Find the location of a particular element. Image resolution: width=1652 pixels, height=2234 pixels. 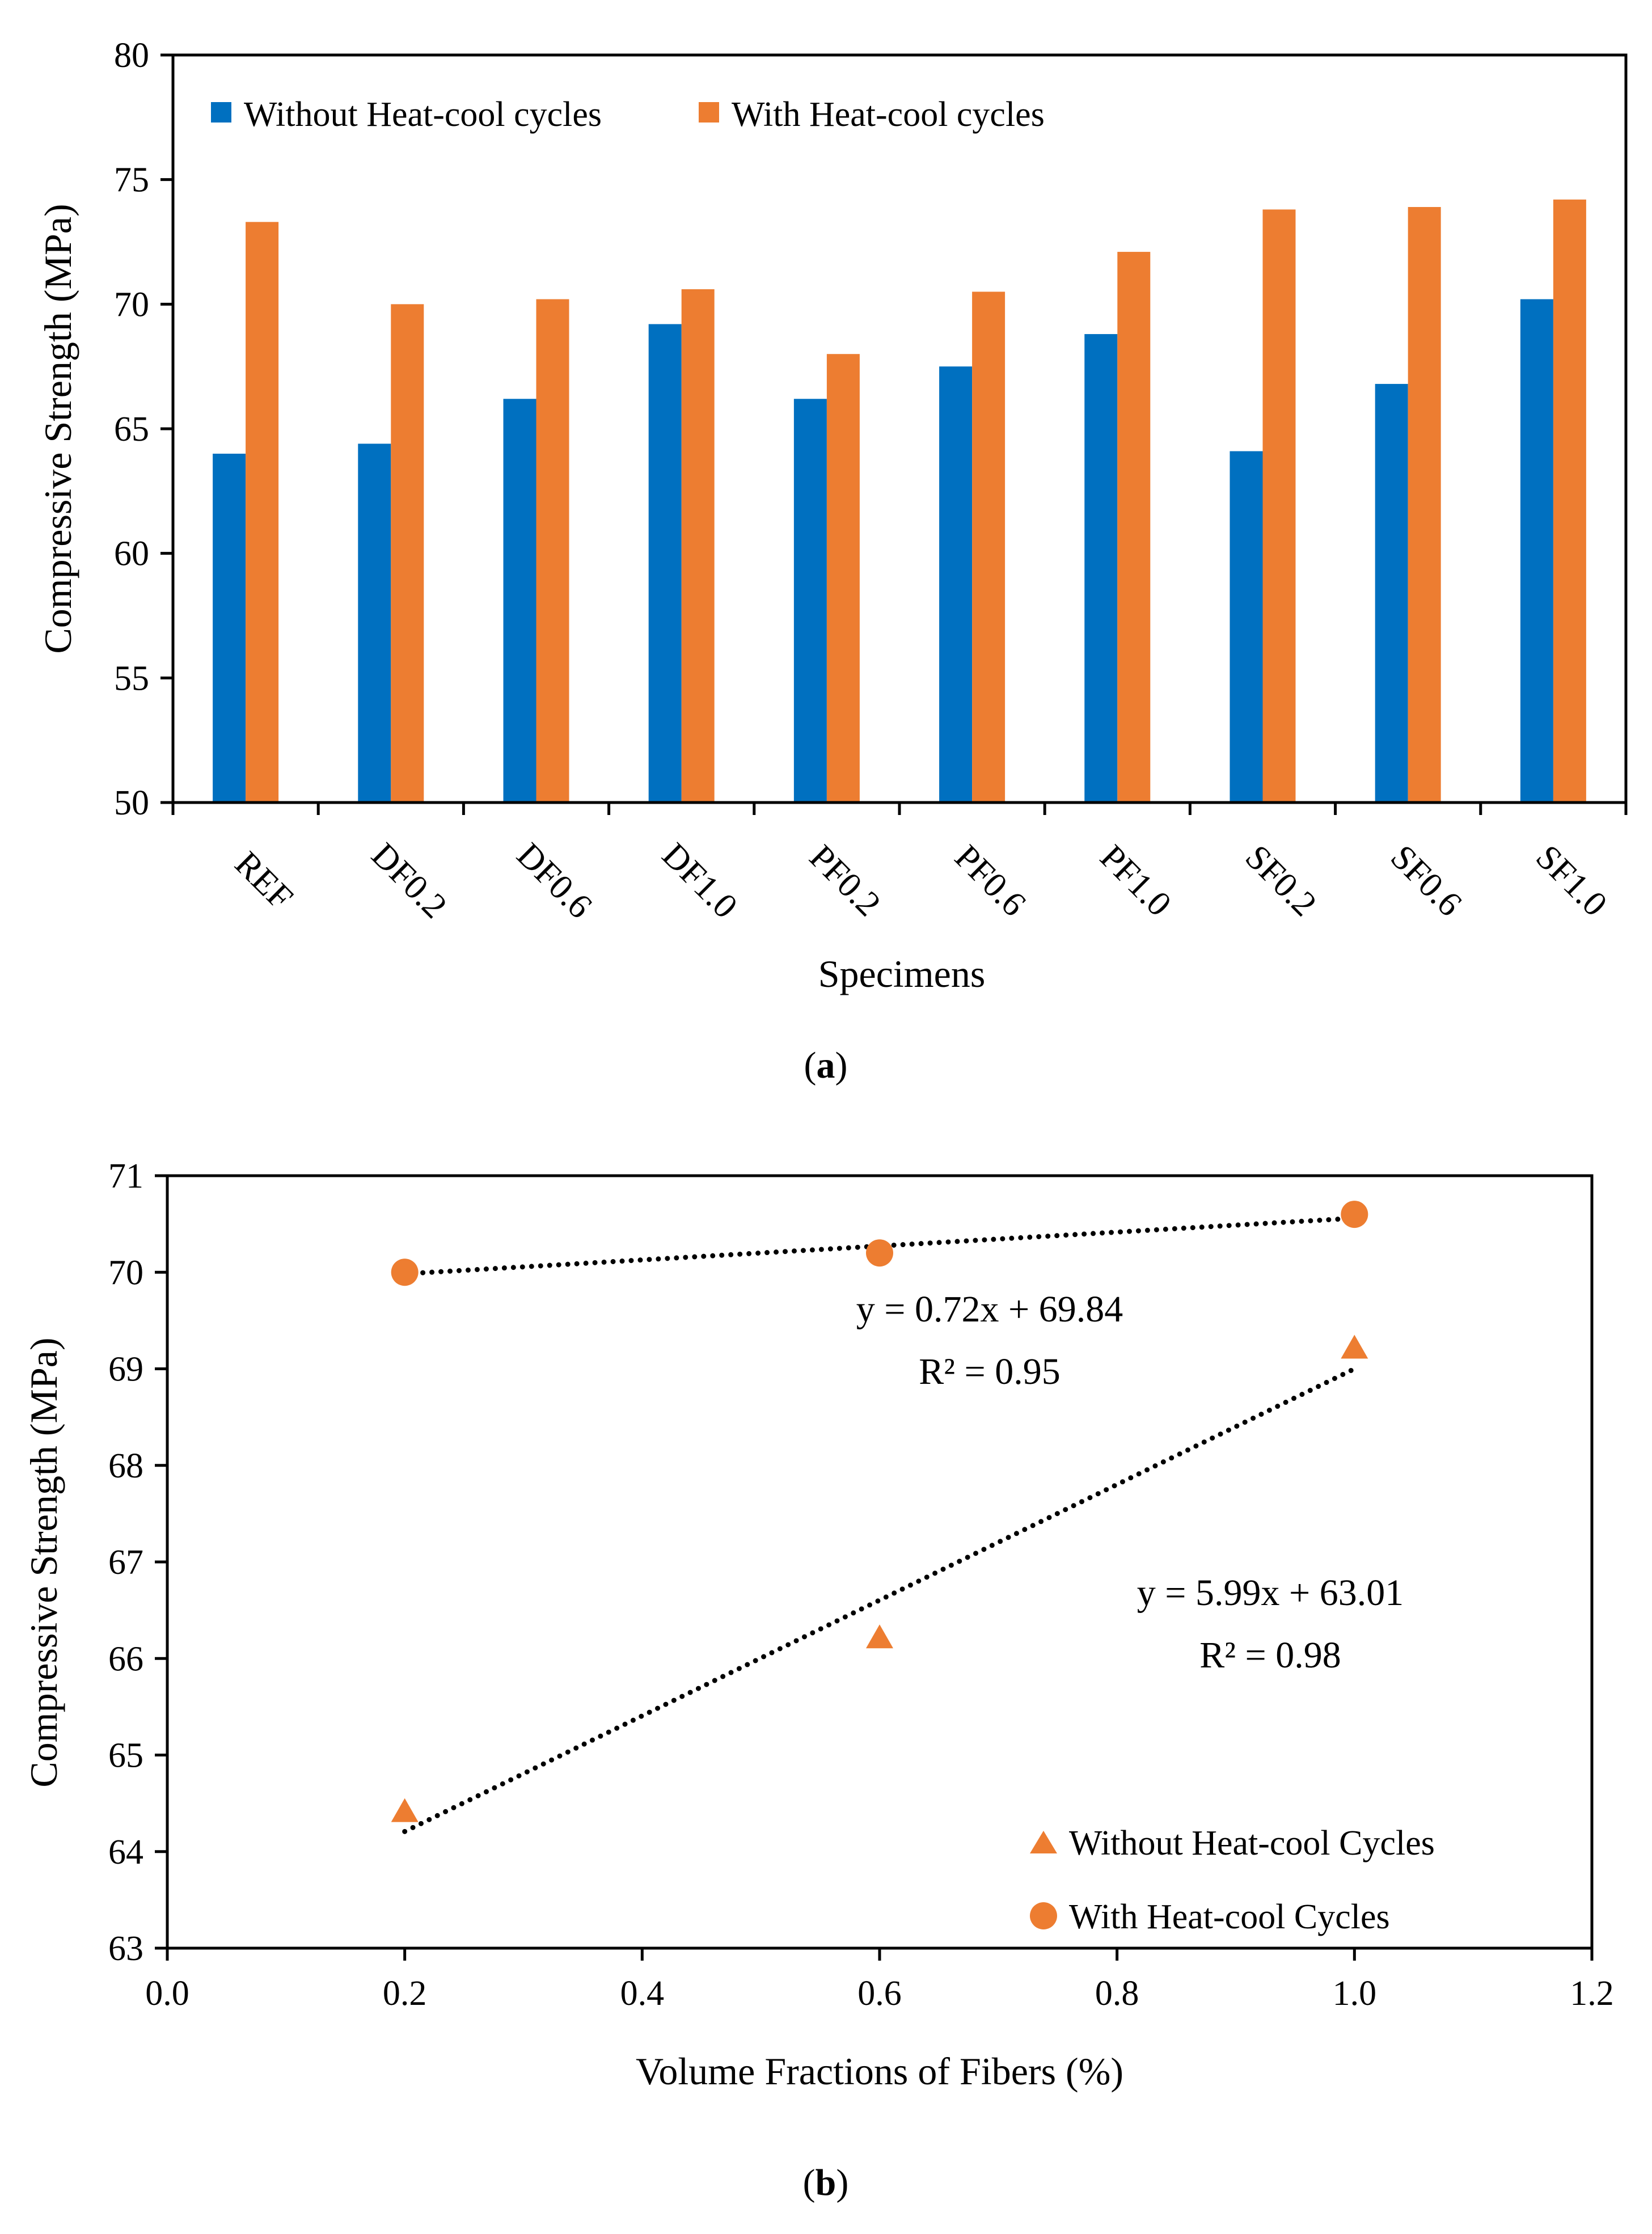

r2-without-label: R² = 0.98 is located at coordinates (1270, 1655).